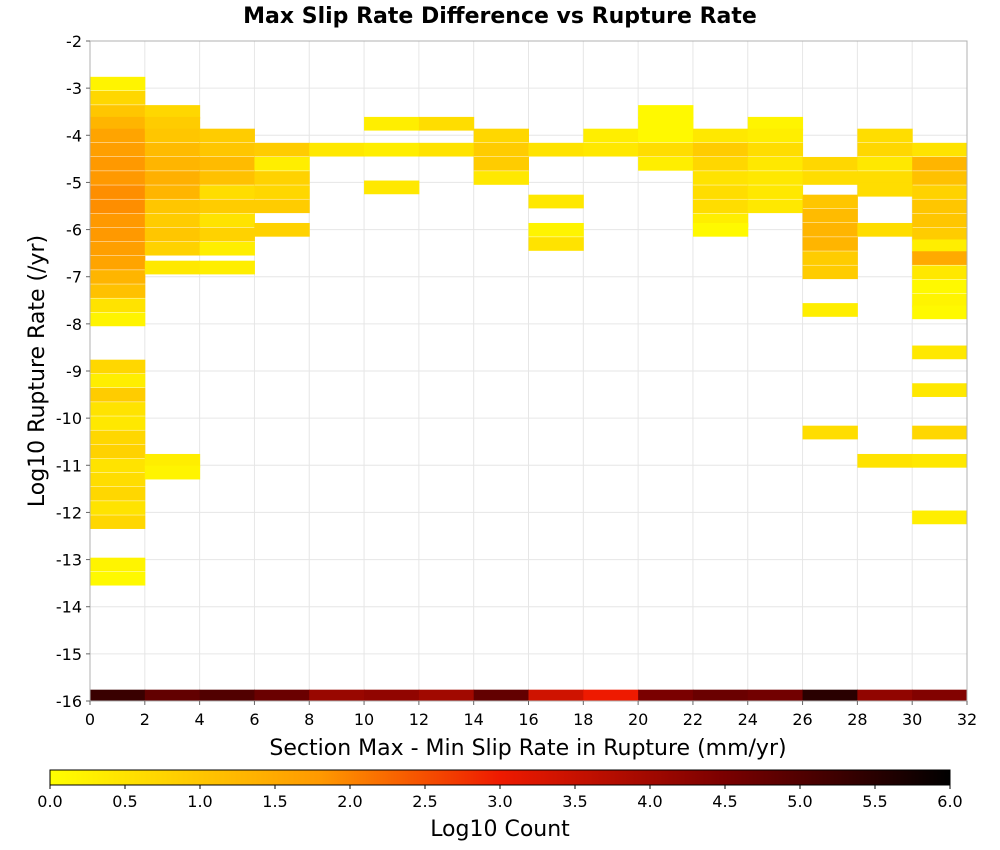  What do you see at coordinates (967, 719) in the screenshot?
I see `x-tick-label: 32` at bounding box center [967, 719].